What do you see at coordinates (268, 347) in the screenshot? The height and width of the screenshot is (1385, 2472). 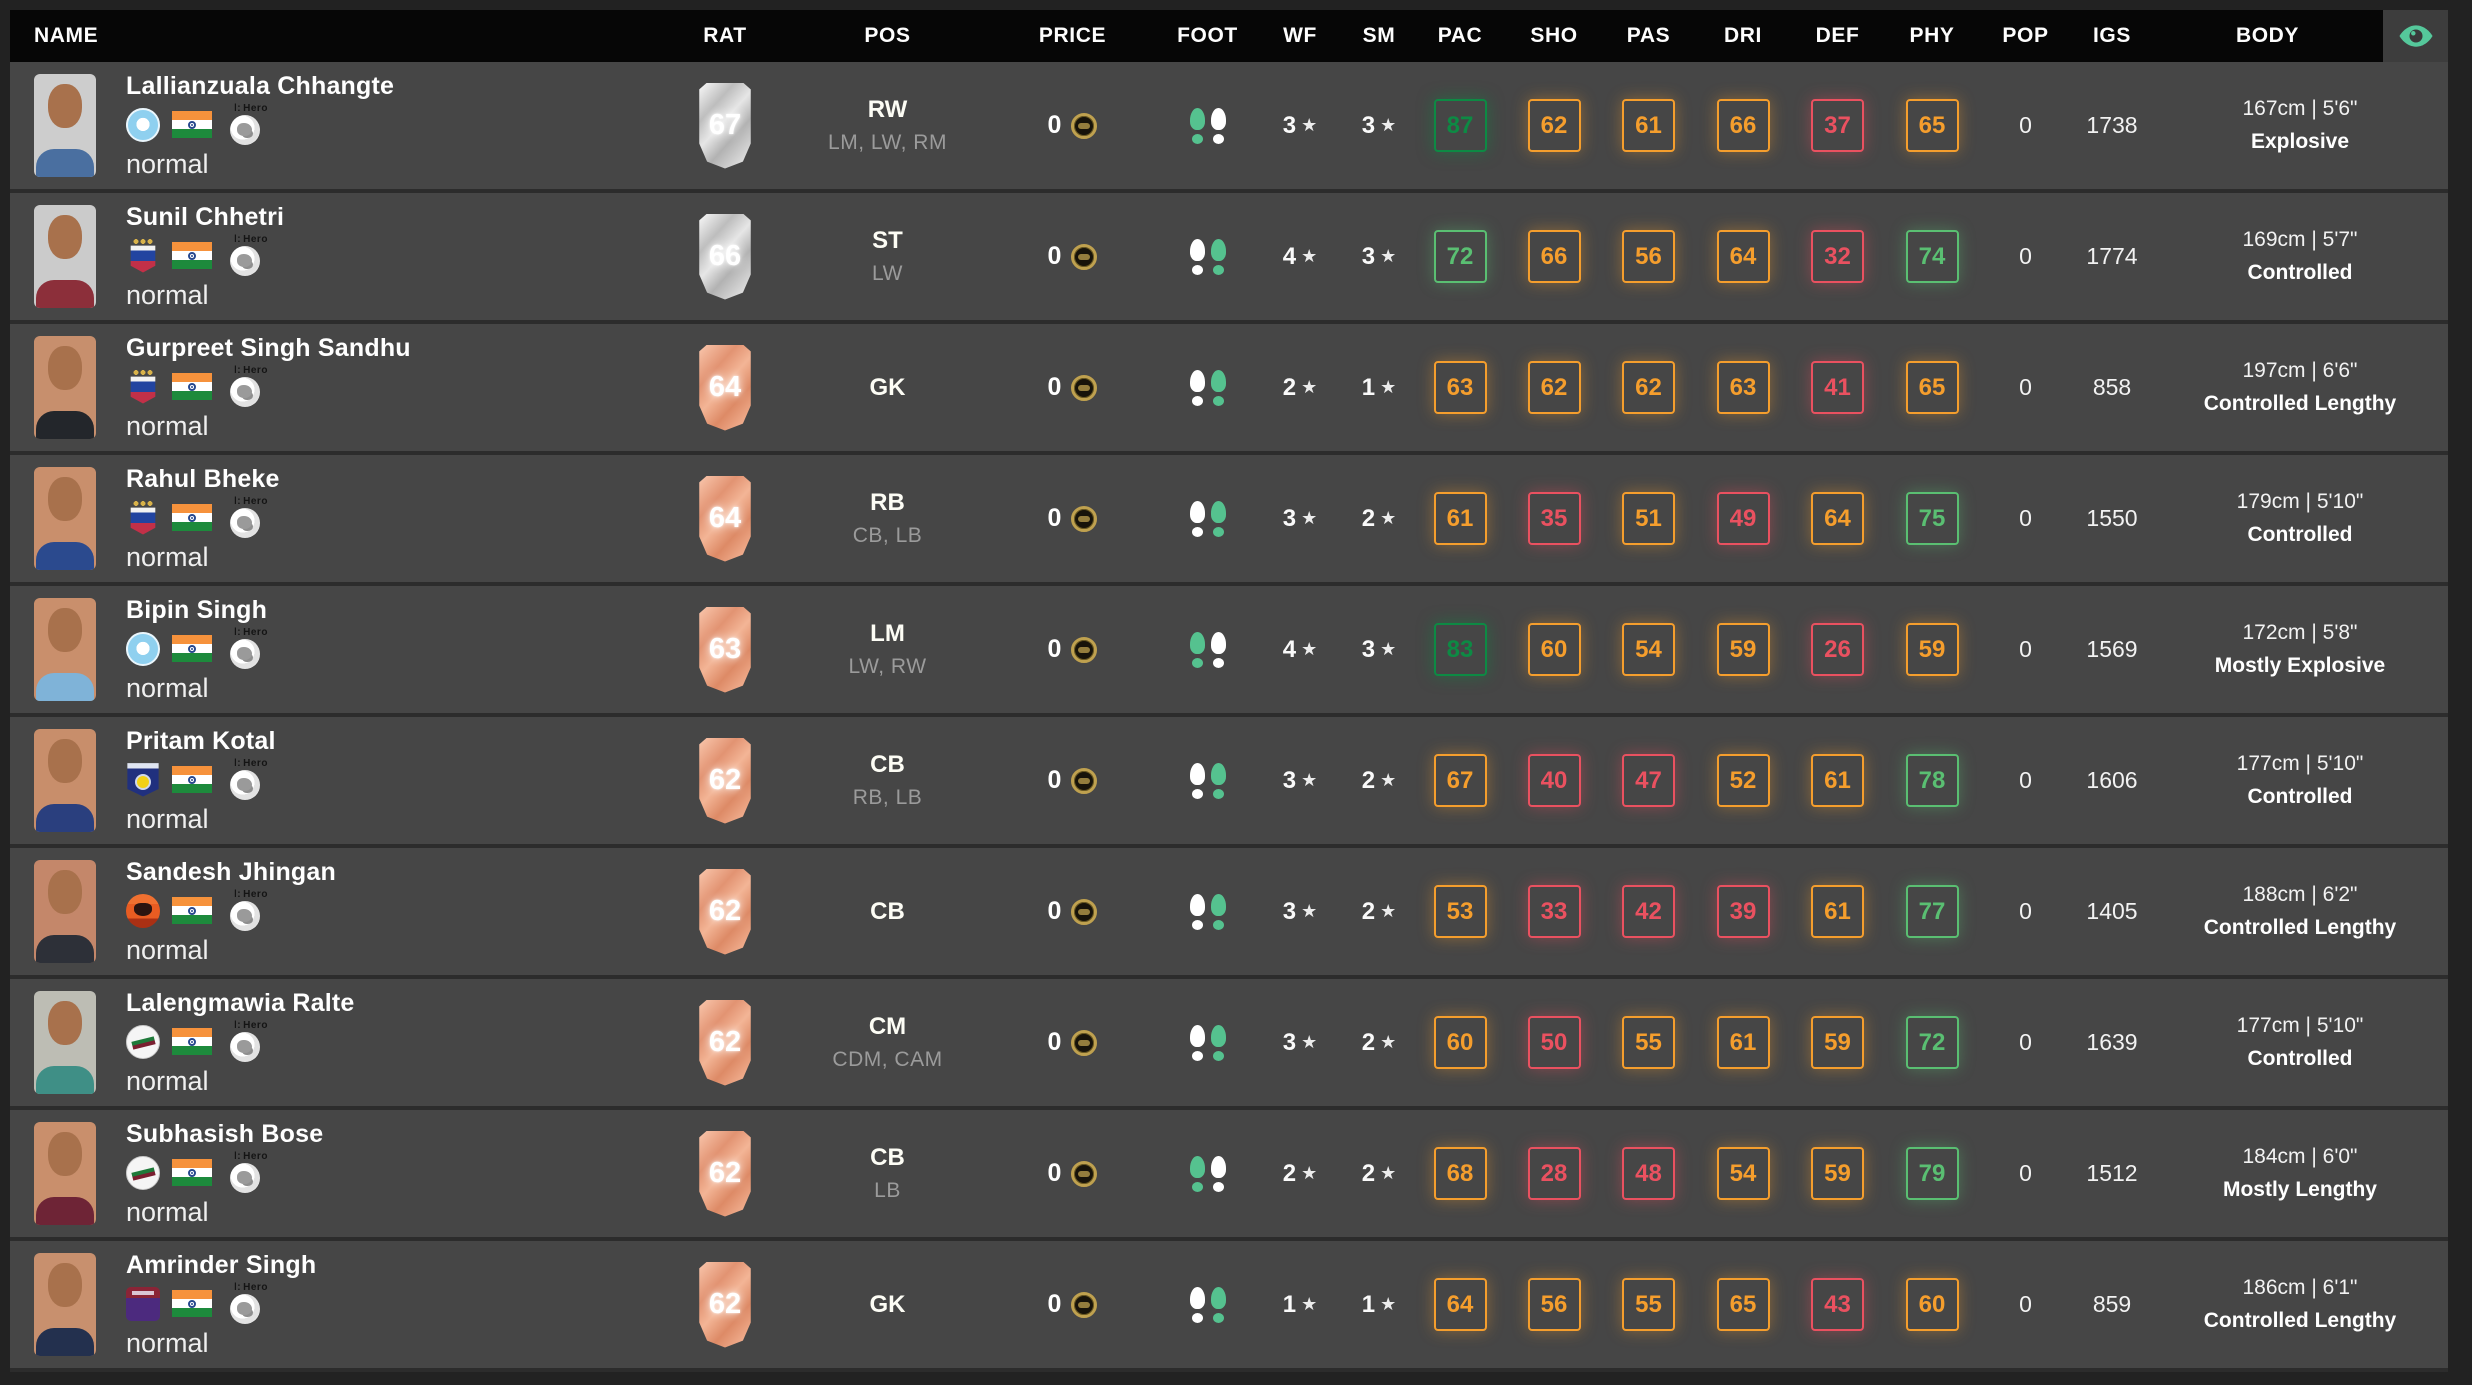 I see `player-name: Gurpreet Singh Sandhu` at bounding box center [268, 347].